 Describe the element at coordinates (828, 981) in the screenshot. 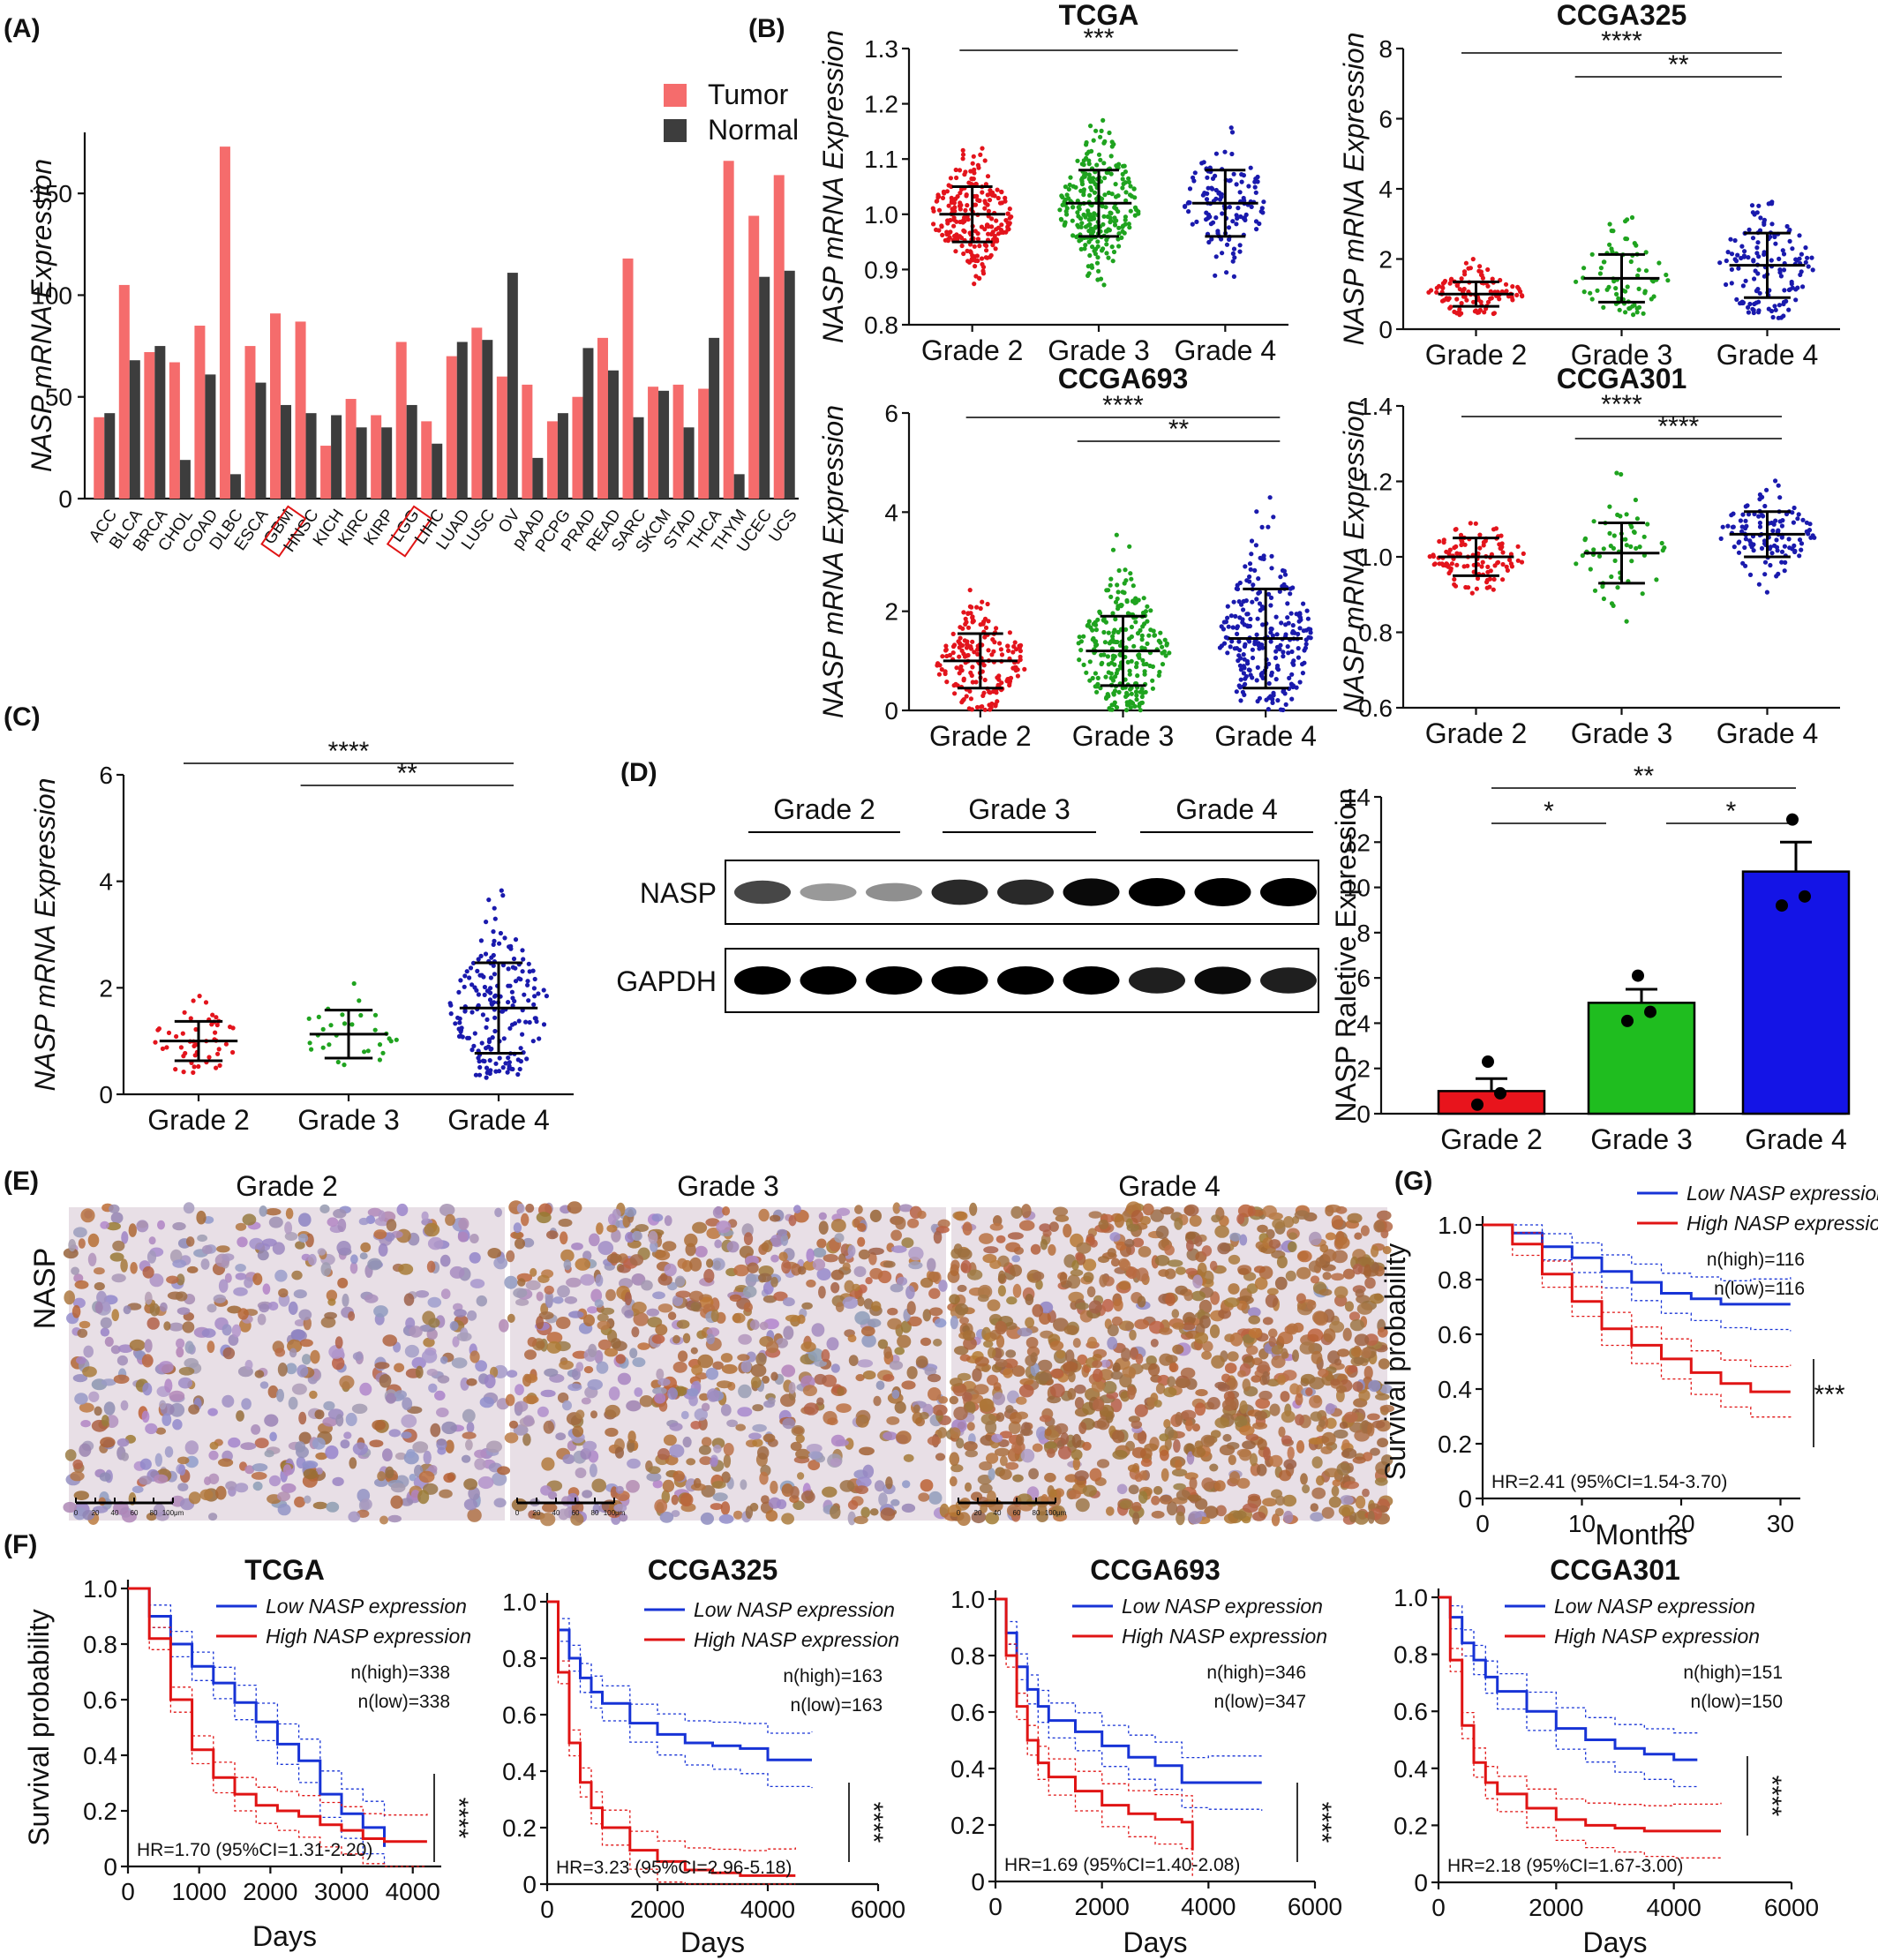

I see `blot-band` at that location.